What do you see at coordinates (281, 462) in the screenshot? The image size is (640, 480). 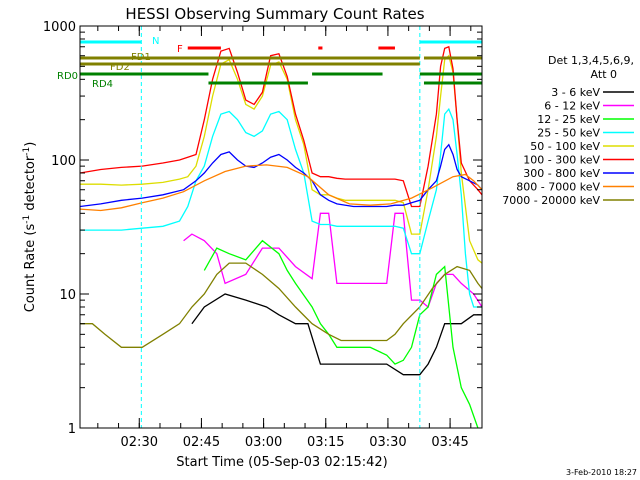 I see `x-axis-label: Start Time (05-Sep-03 02:15:42)` at bounding box center [281, 462].